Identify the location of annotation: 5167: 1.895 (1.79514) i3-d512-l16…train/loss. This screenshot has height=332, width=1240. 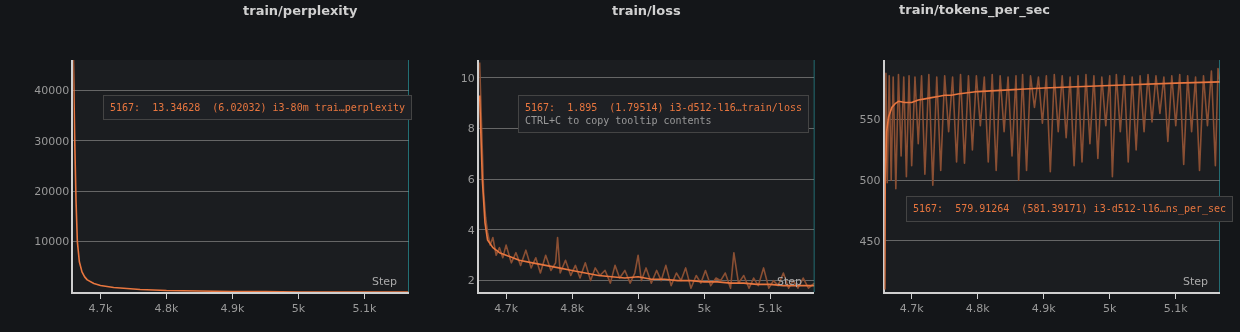
(663, 107).